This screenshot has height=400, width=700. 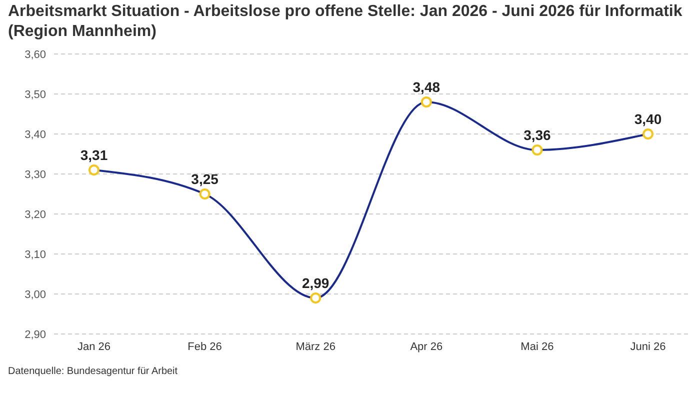 I want to click on x-tick-label: Apr 26, so click(x=426, y=346).